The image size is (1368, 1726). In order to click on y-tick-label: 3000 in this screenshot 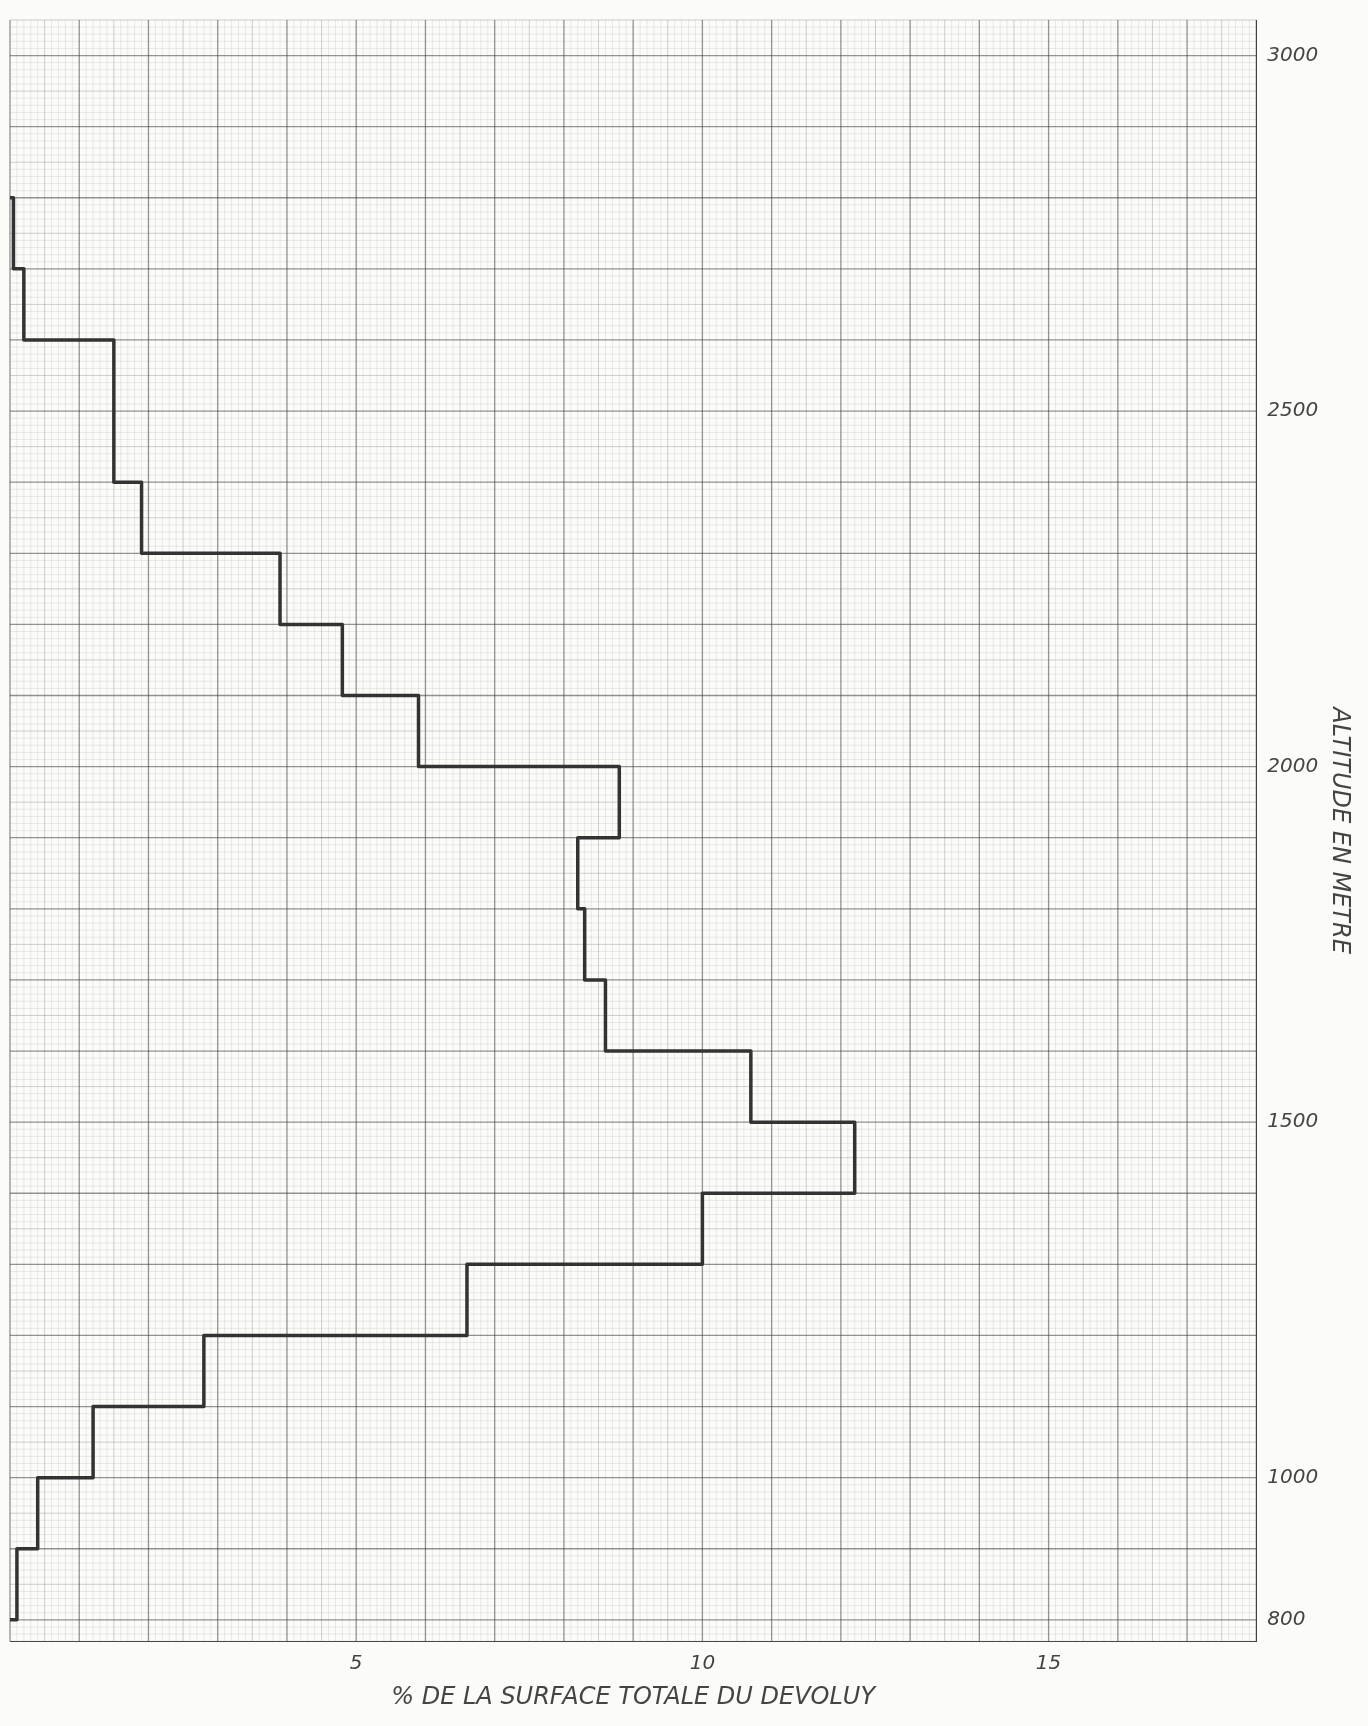, I will do `click(1293, 53)`.